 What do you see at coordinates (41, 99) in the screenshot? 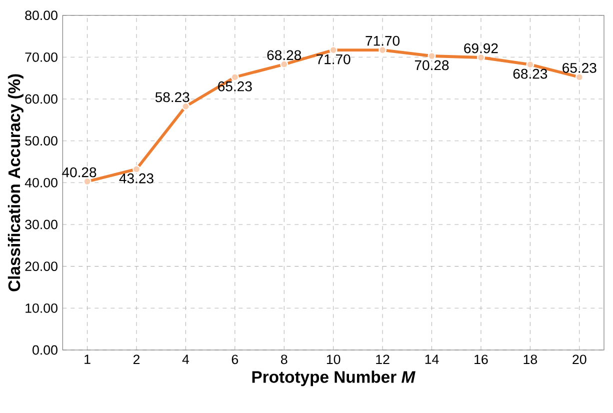
I see `y-tick-label: 60.00` at bounding box center [41, 99].